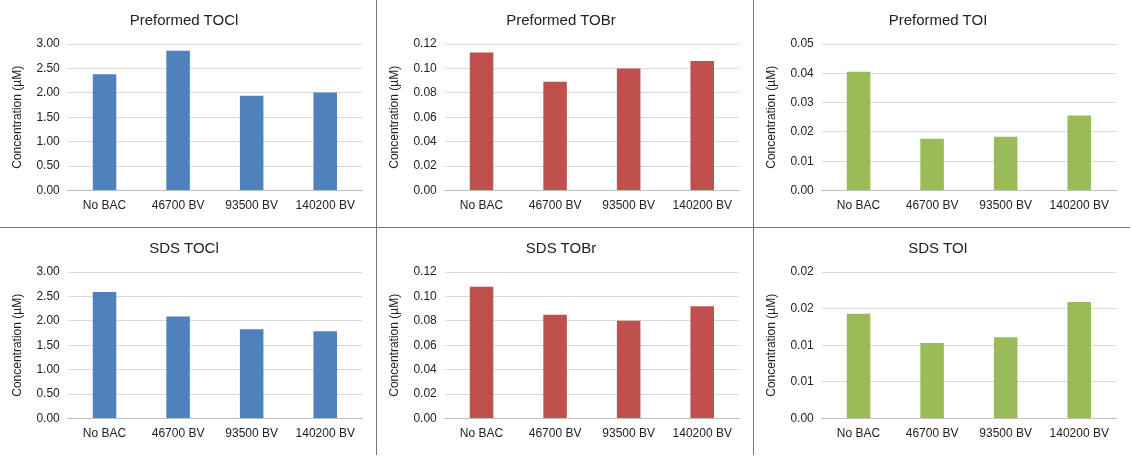  What do you see at coordinates (938, 248) in the screenshot?
I see `chart-title: SDS TOI` at bounding box center [938, 248].